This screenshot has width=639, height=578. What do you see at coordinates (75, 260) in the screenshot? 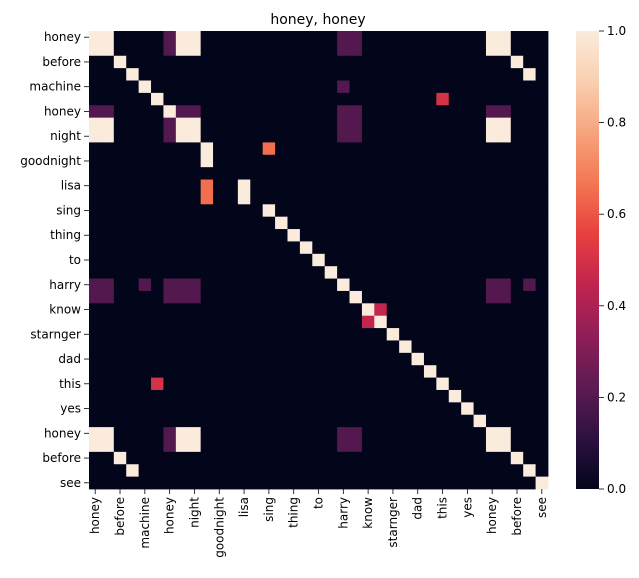
I see `y-tick-label: to` at bounding box center [75, 260].